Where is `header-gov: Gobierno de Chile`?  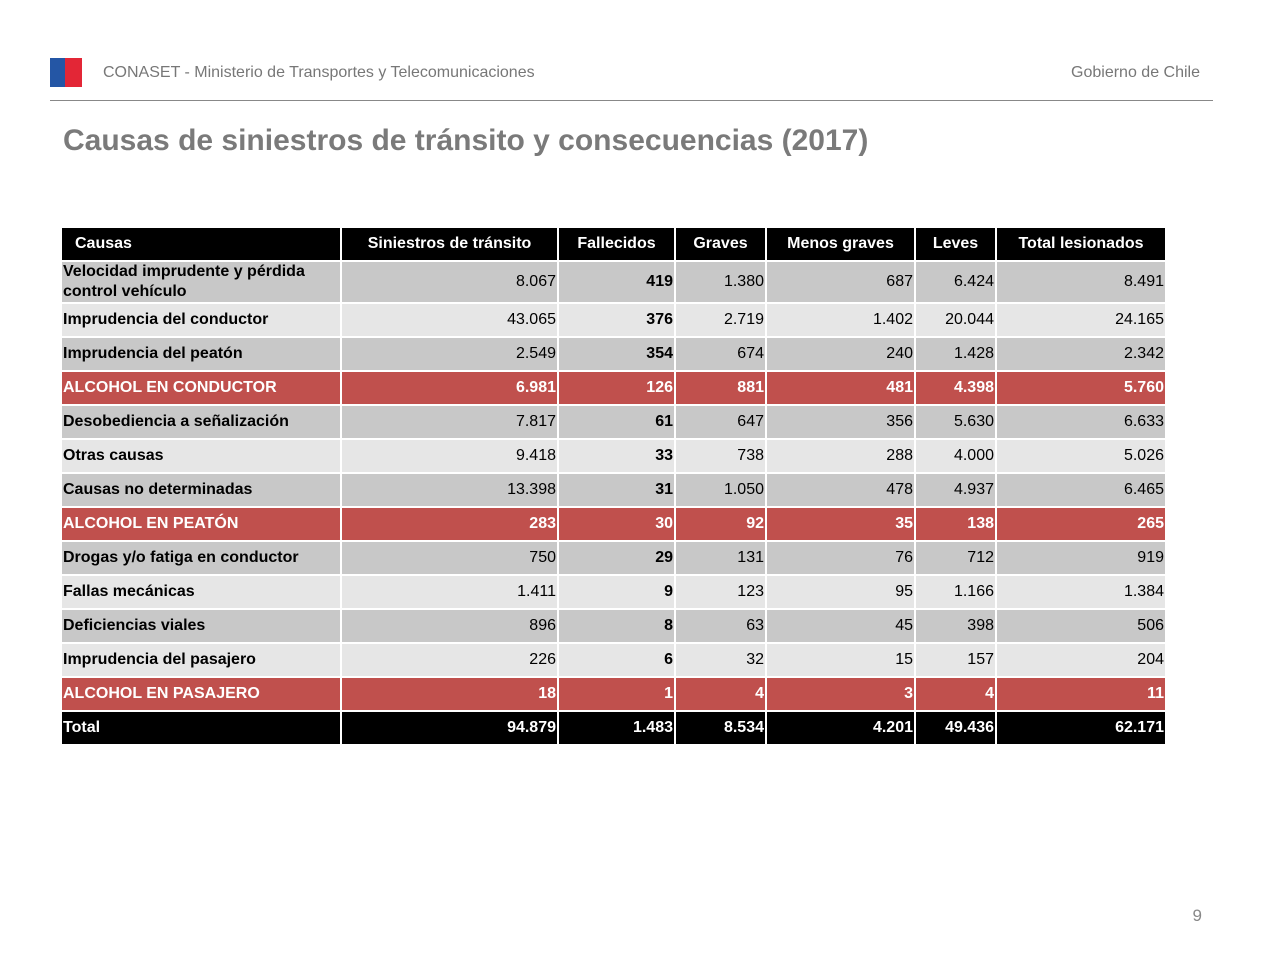
header-gov: Gobierno de Chile is located at coordinates (1135, 72).